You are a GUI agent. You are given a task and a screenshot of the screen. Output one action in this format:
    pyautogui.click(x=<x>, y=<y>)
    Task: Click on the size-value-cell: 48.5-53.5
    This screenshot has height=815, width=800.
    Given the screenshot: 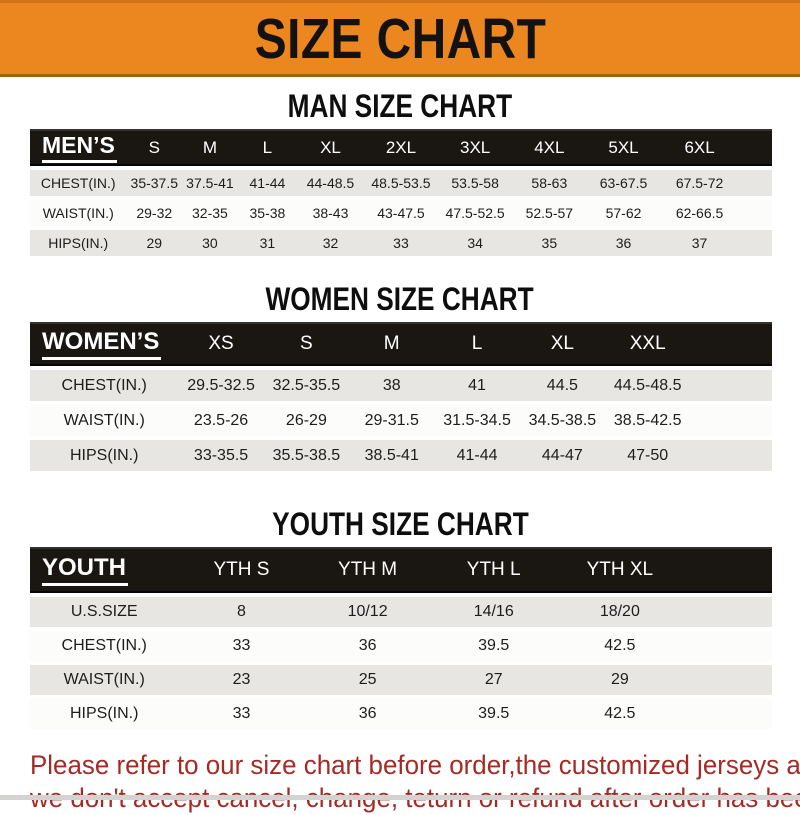 What is the action you would take?
    pyautogui.click(x=401, y=183)
    